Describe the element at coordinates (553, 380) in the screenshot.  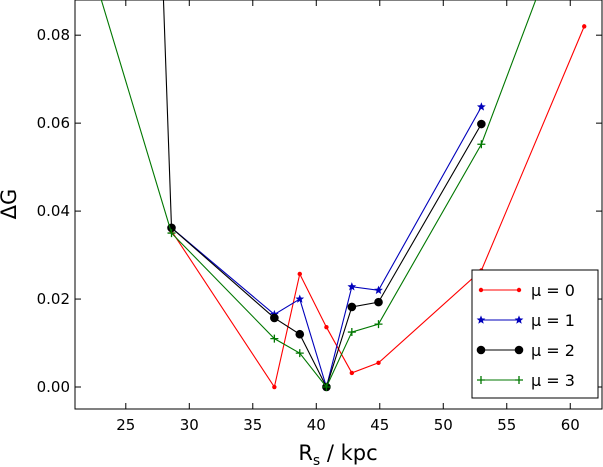
I see `legend-label: μ = 3` at that location.